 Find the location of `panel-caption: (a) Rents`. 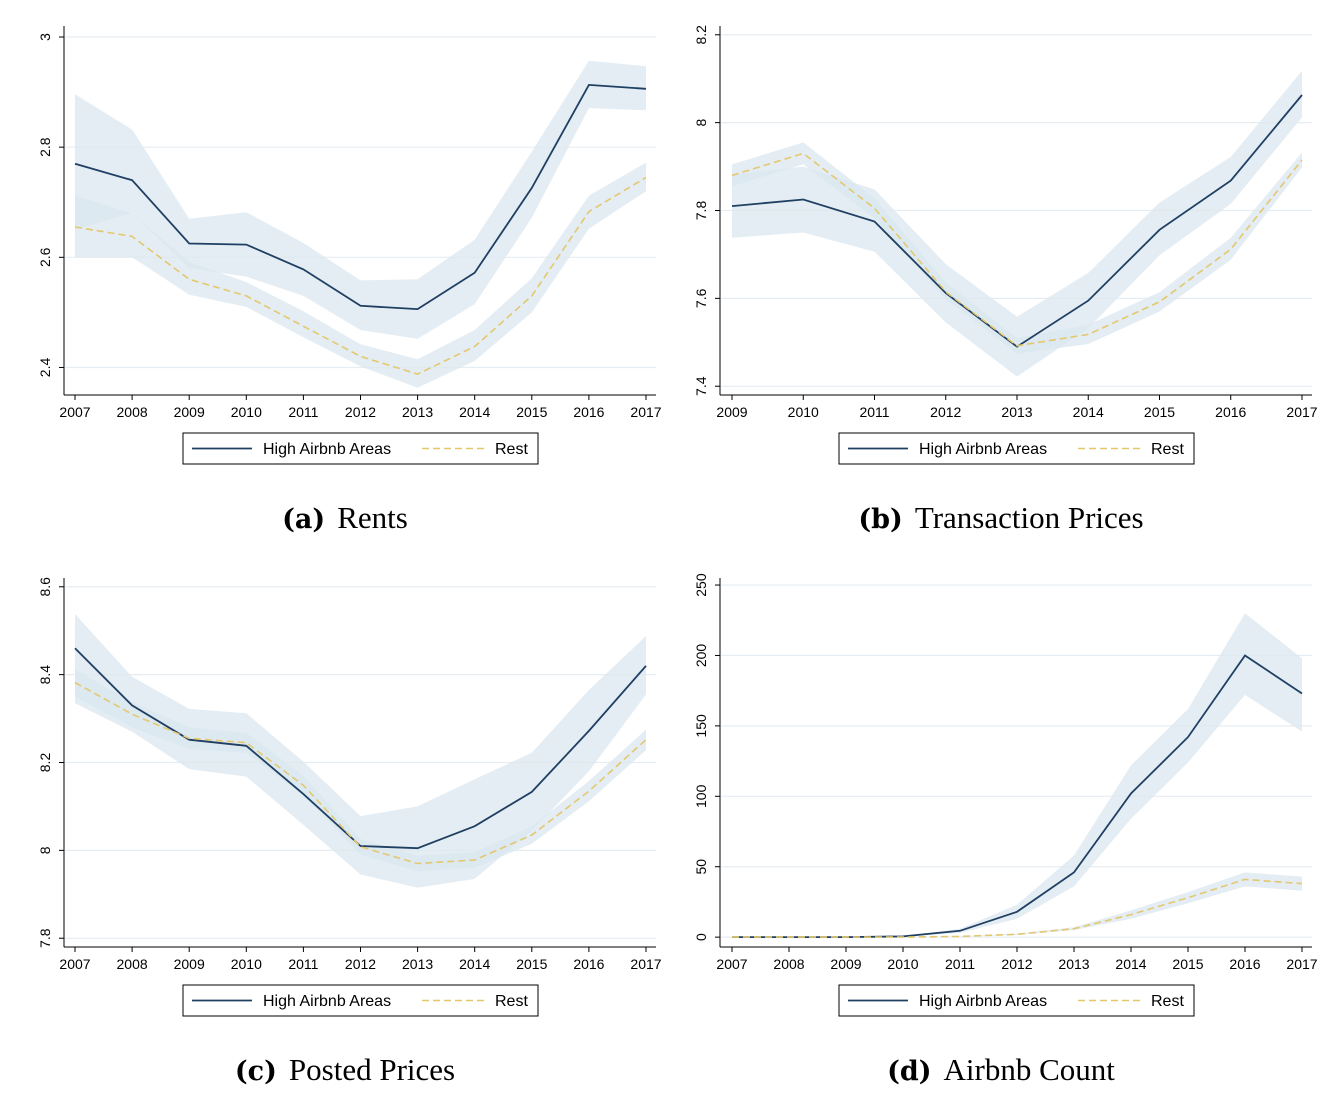

panel-caption: (a) Rents is located at coordinates (345, 517).